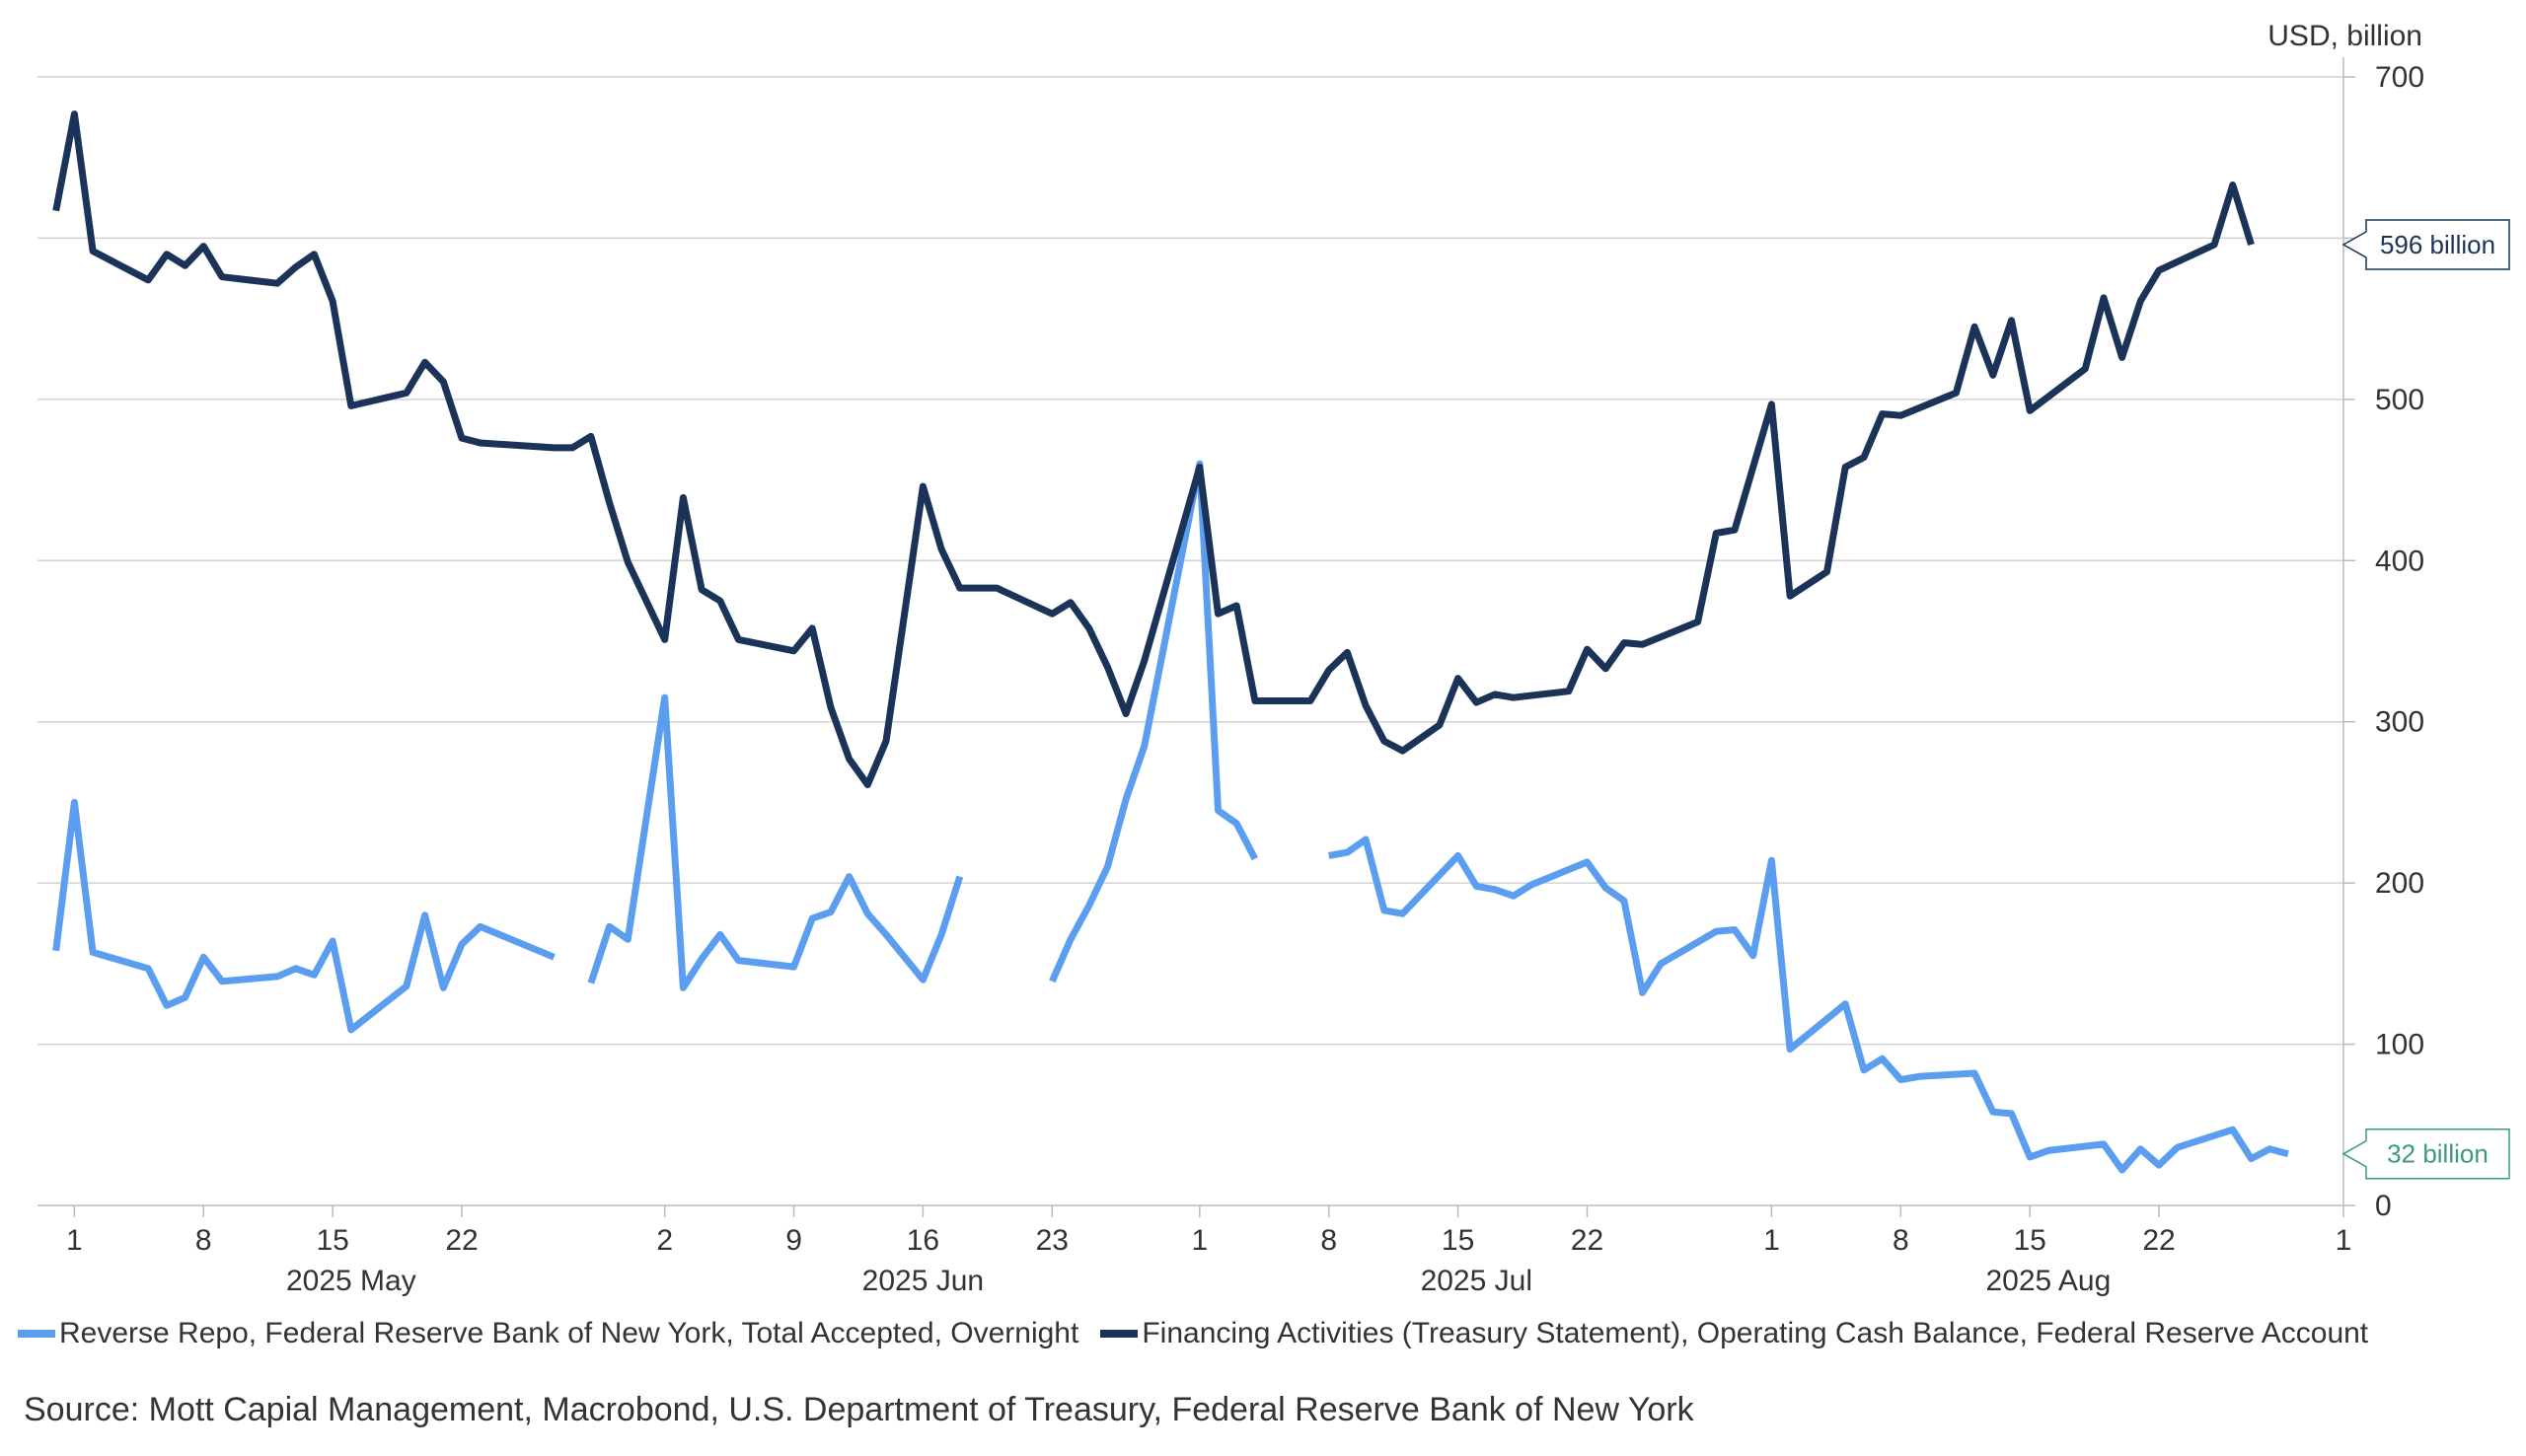 The width and height of the screenshot is (2526, 1456). What do you see at coordinates (1771, 1240) in the screenshot?
I see `x-tick-label-12: 1` at bounding box center [1771, 1240].